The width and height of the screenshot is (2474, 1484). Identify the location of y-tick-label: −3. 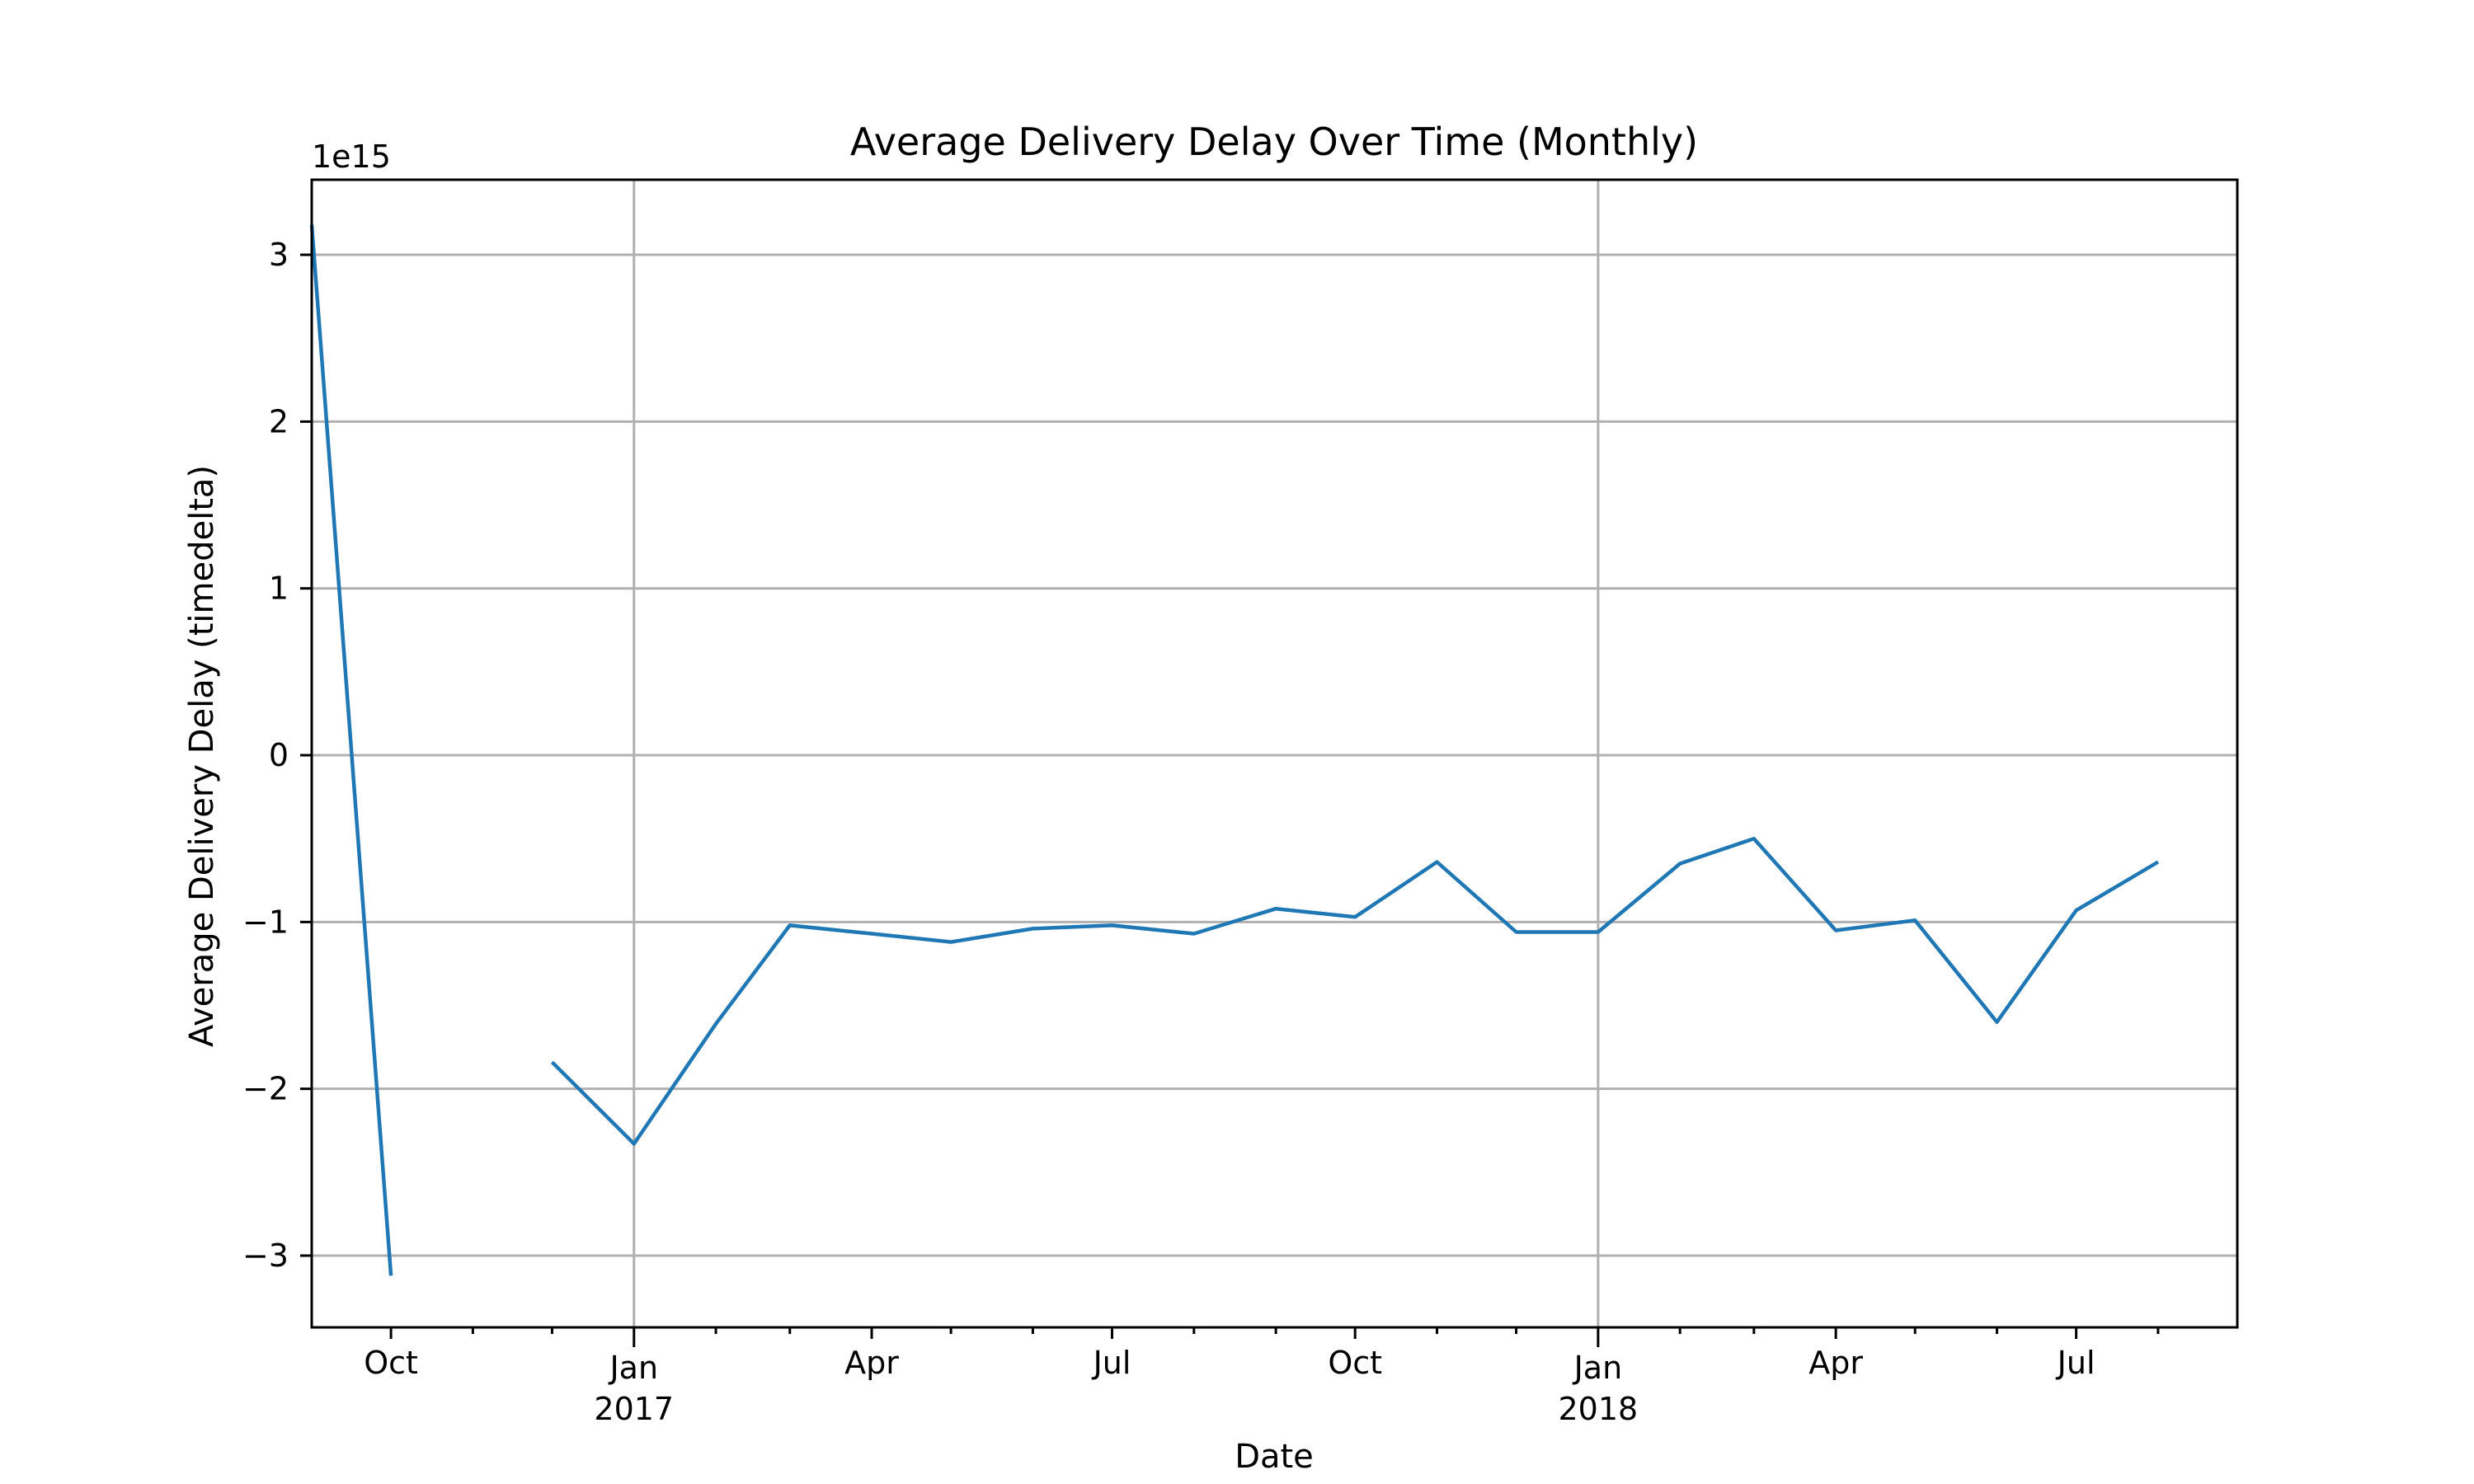
(265, 1255).